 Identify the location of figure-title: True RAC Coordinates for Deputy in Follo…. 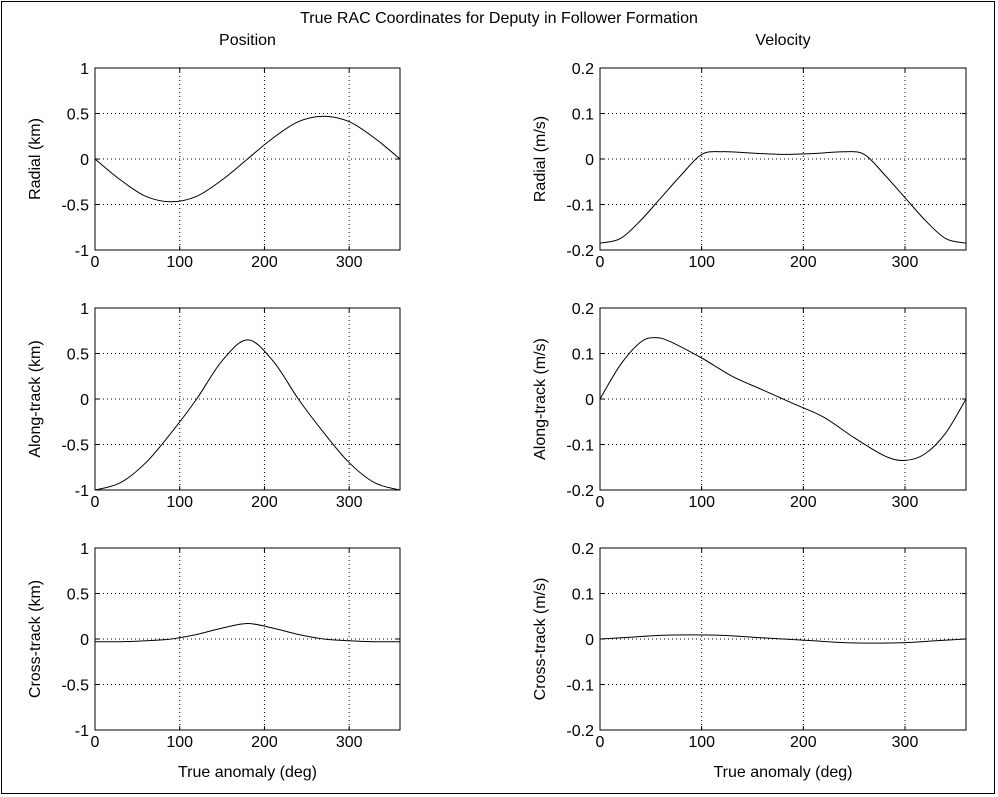
(499, 18).